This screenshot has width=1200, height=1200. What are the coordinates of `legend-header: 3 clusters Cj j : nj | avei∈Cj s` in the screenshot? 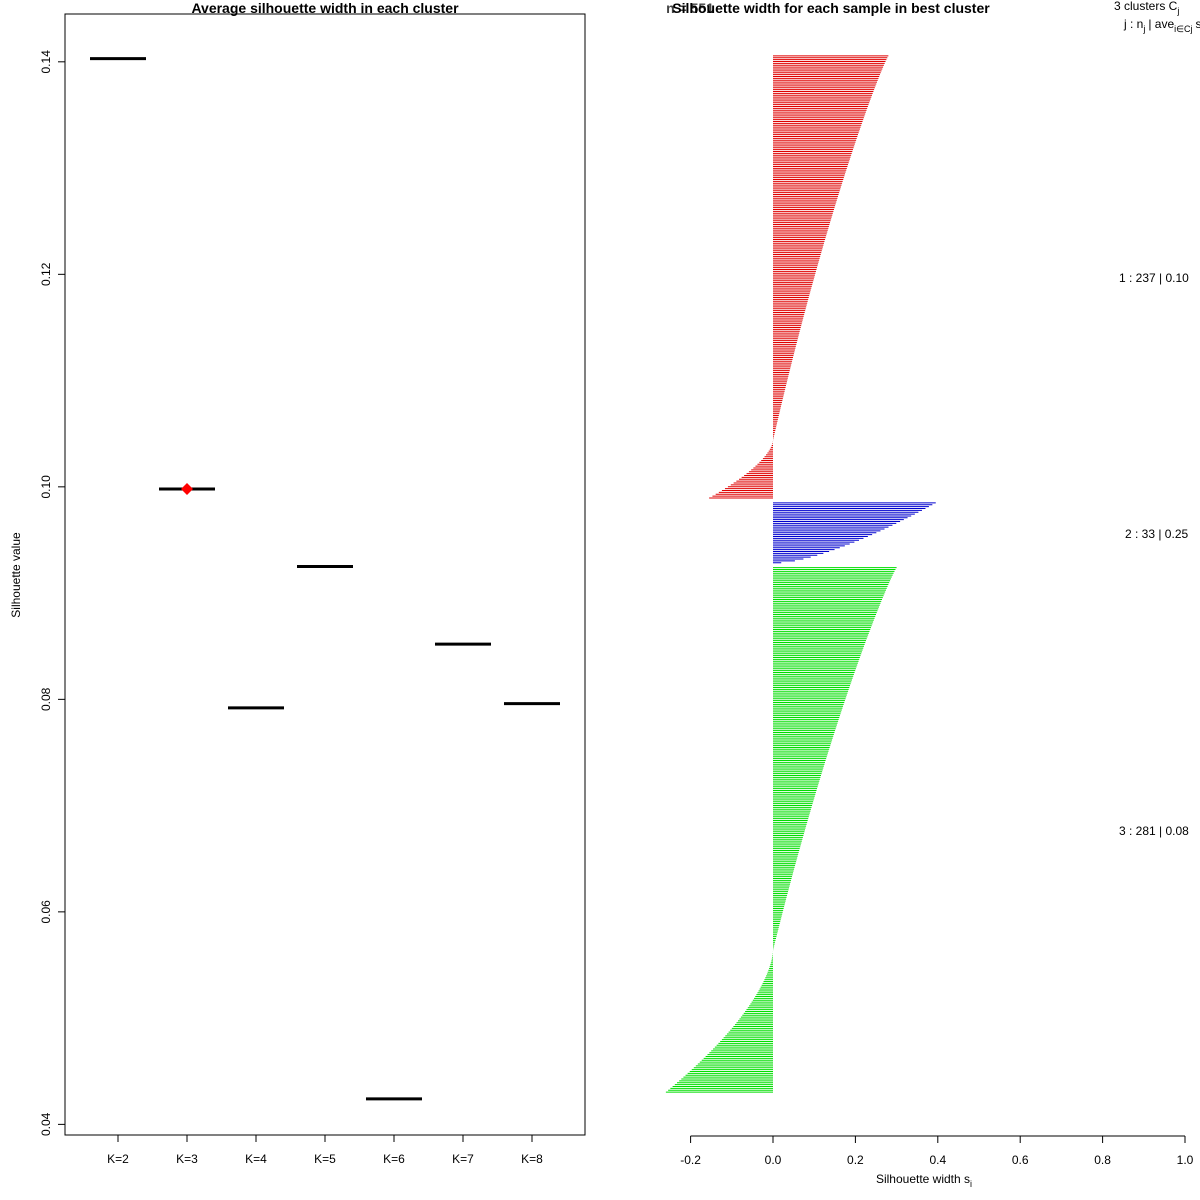 It's located at (1157, 17).